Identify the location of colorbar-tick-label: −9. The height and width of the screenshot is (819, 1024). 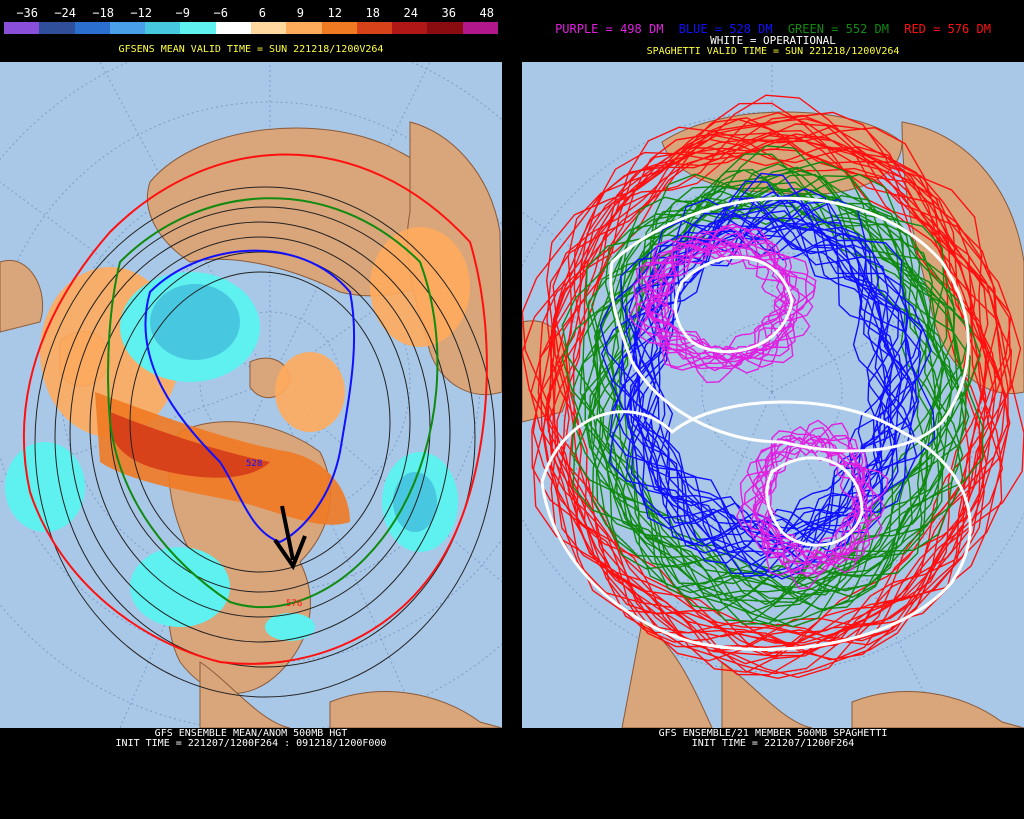
(182, 13).